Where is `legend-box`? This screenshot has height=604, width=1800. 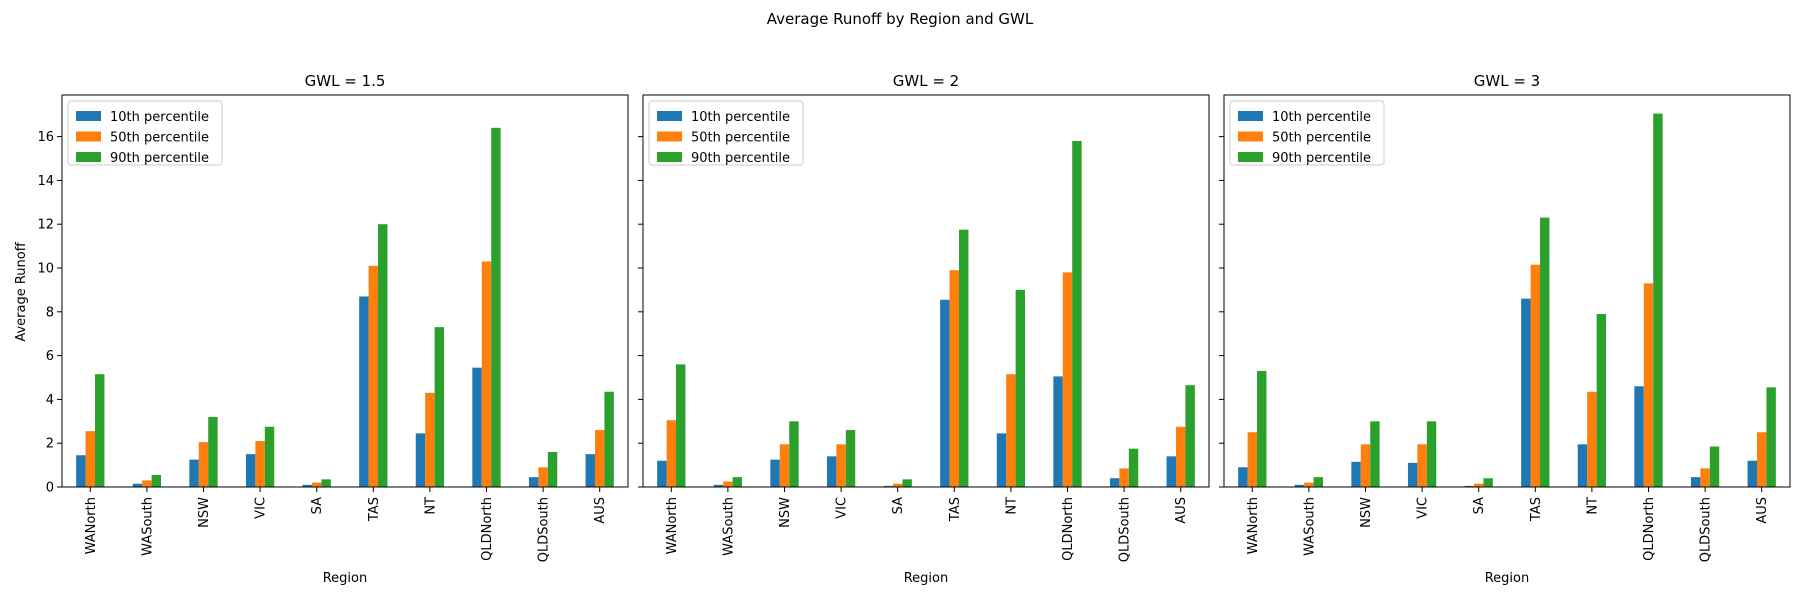
legend-box is located at coordinates (1307, 133).